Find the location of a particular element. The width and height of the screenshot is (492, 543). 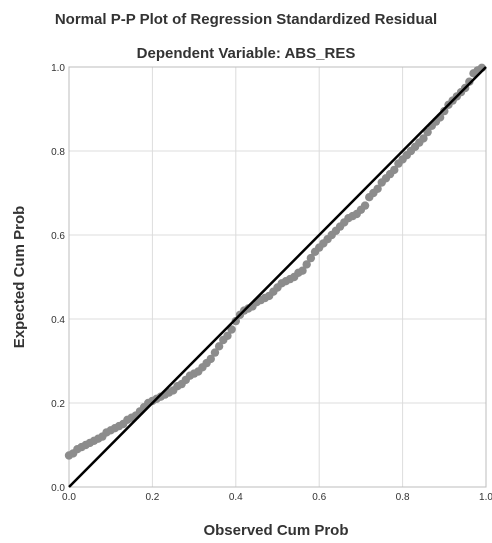

y-tick-label: 1.0 is located at coordinates (58, 68).